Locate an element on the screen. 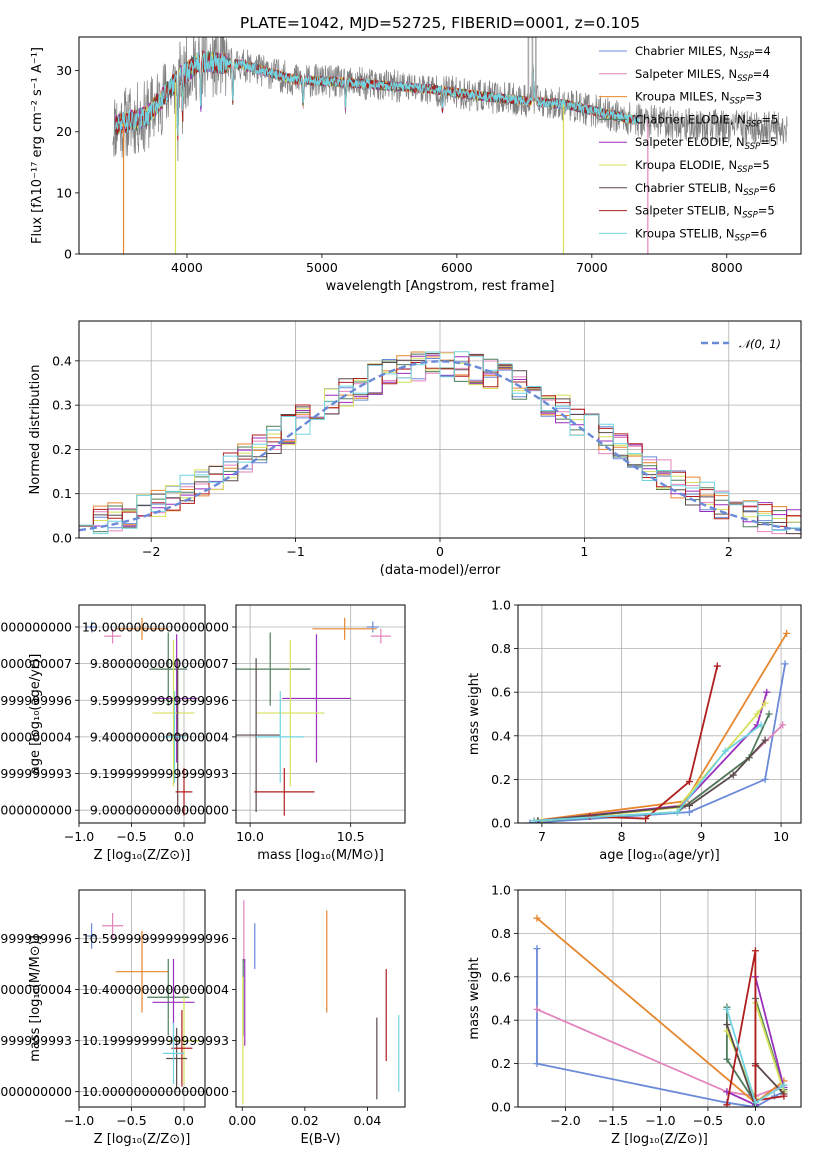 The image size is (819, 1170). x-tick-label: 0.00 is located at coordinates (242, 1120).